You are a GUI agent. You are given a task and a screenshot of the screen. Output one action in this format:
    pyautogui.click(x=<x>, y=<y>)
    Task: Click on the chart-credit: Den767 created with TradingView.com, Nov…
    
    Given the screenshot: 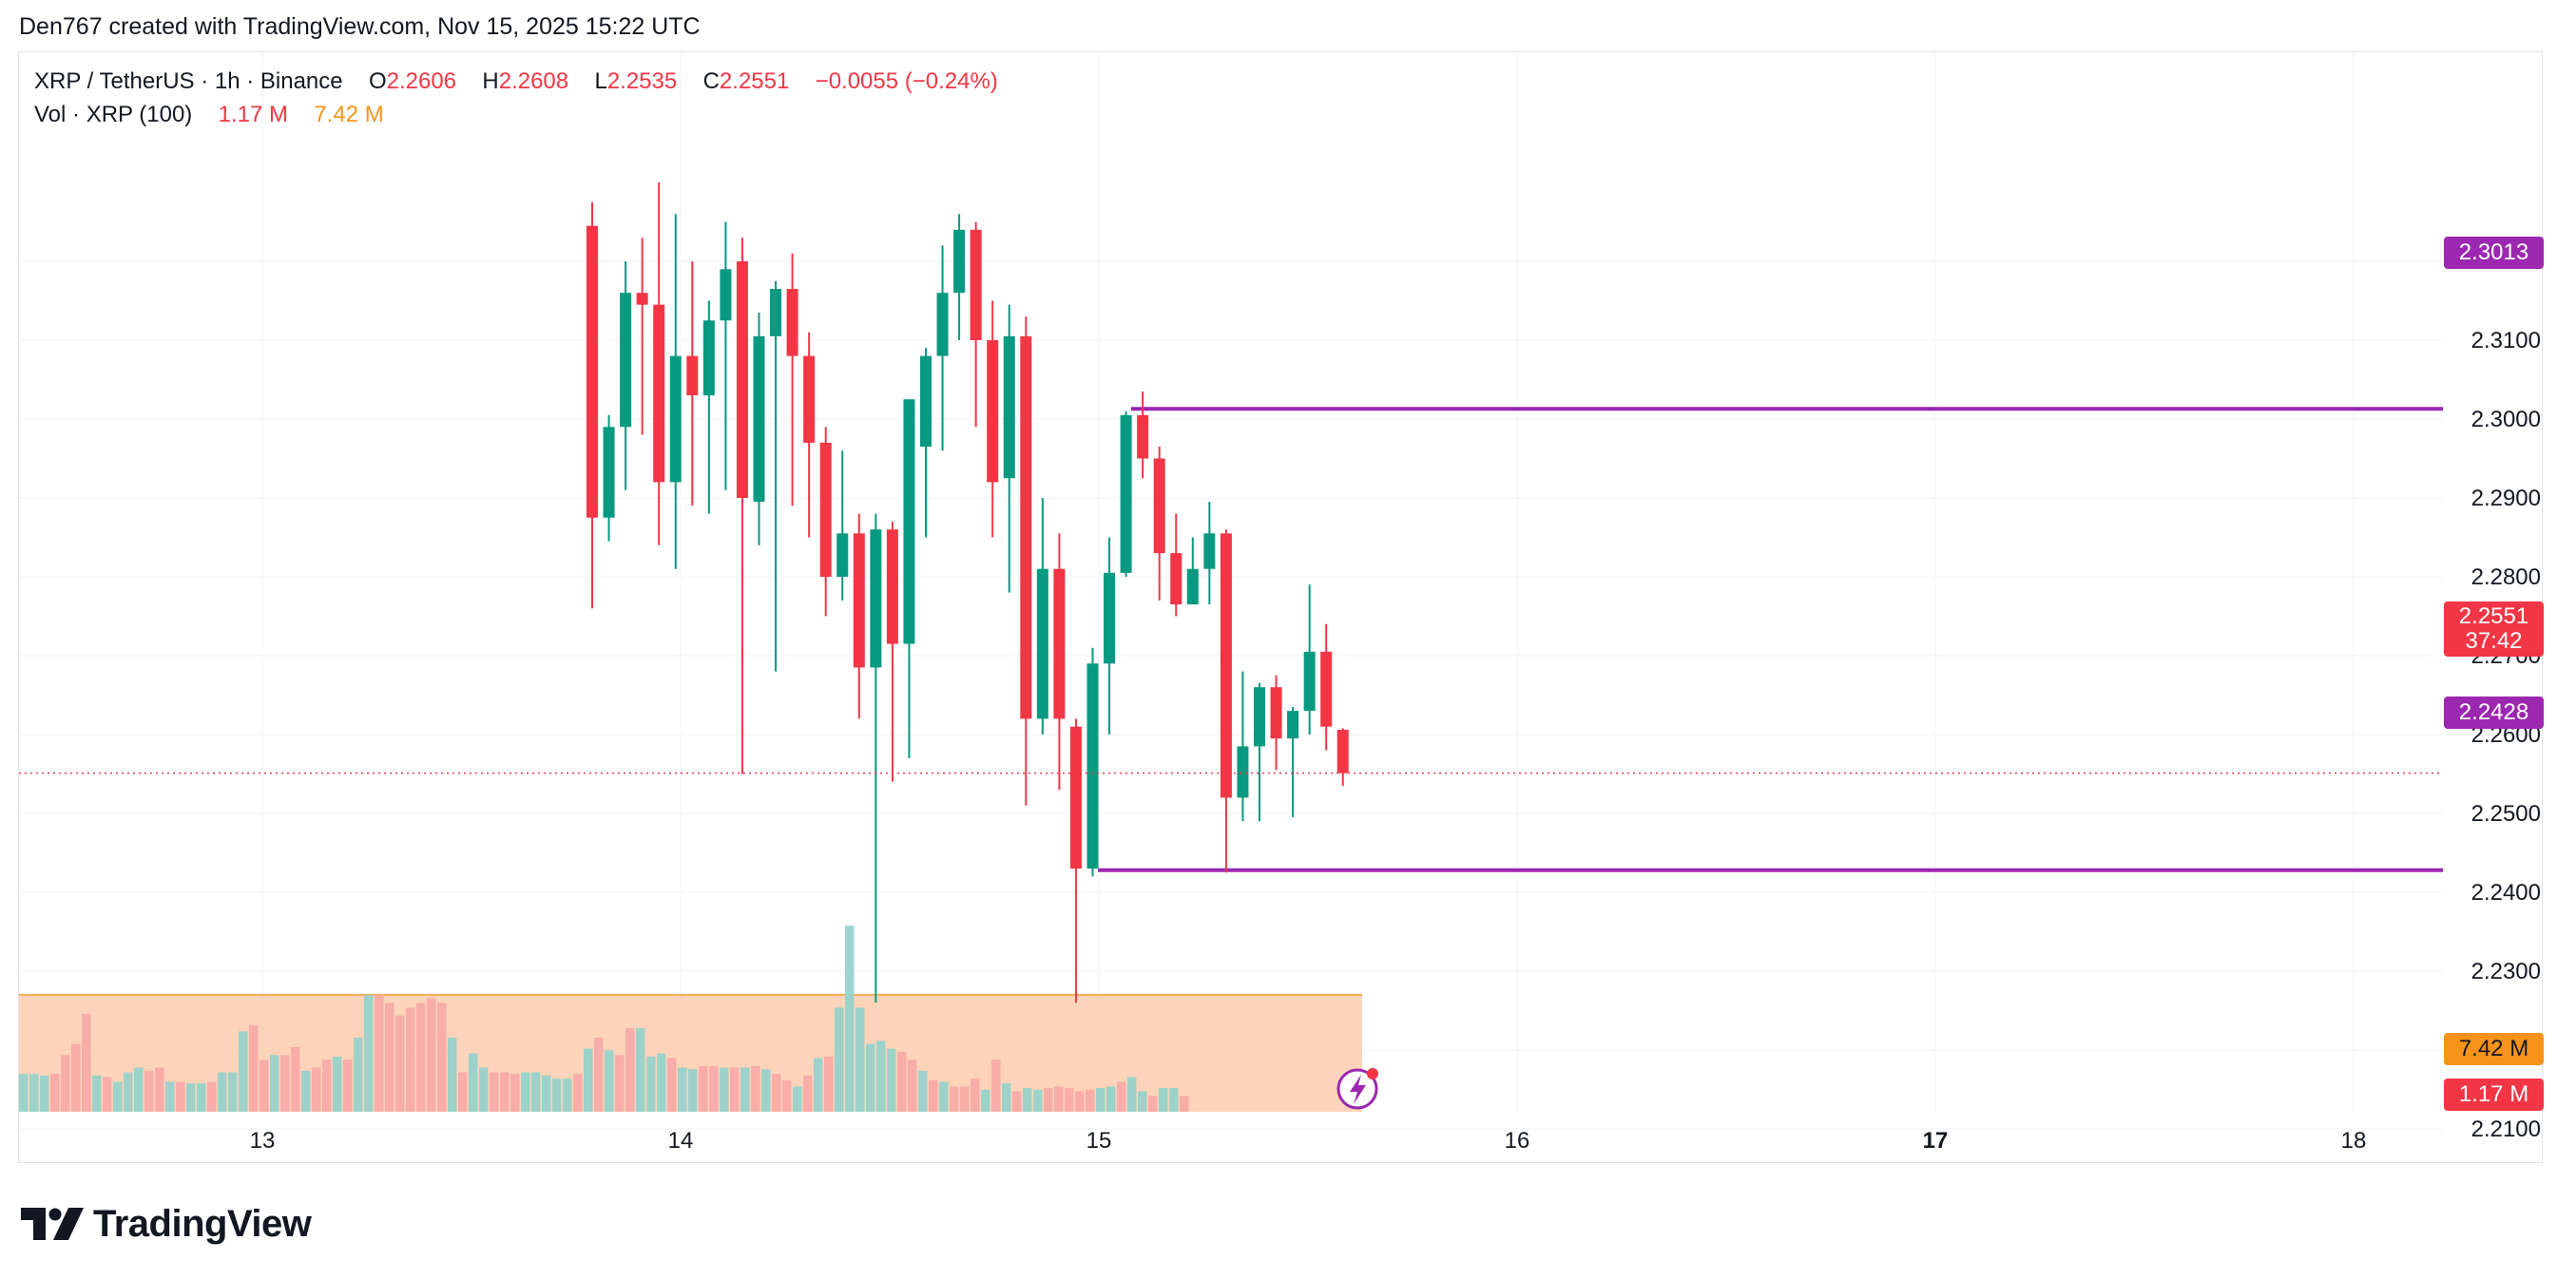 What is the action you would take?
    pyautogui.click(x=360, y=27)
    